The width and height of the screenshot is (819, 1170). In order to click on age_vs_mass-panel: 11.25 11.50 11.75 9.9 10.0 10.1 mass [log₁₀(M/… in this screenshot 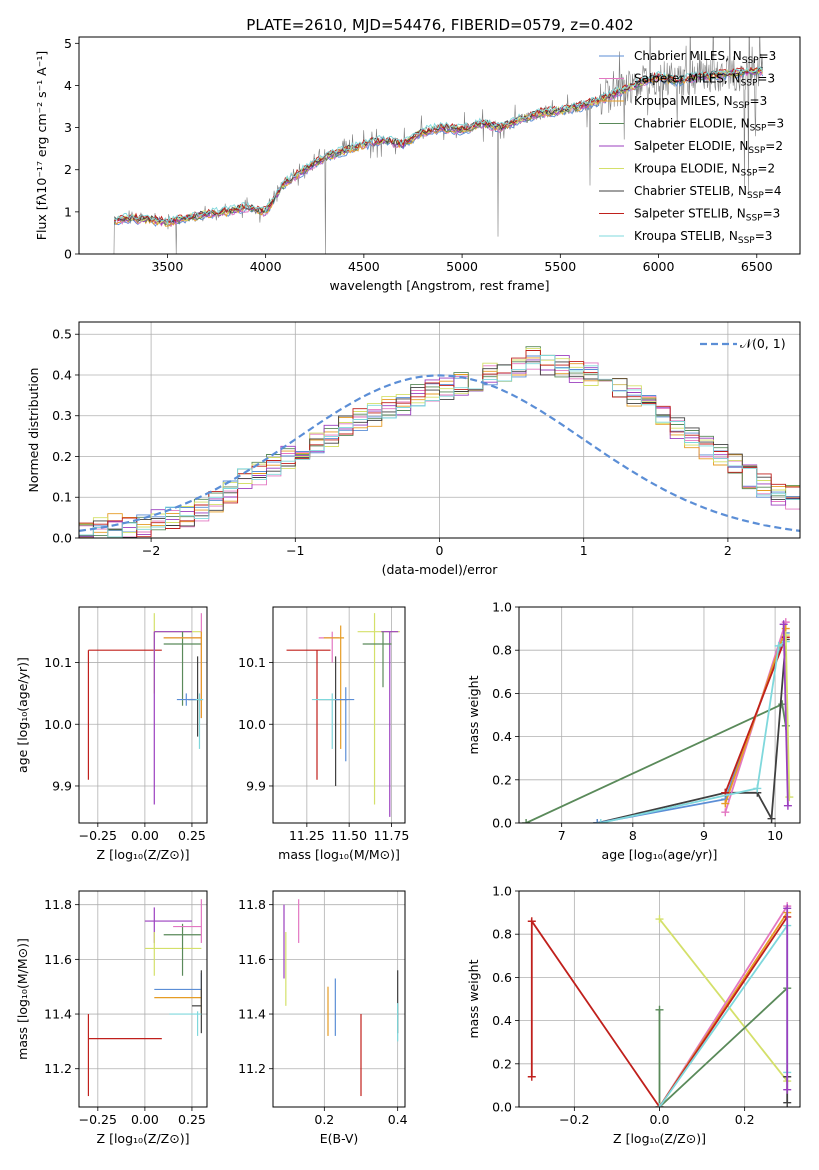, I will do `click(323, 734)`.